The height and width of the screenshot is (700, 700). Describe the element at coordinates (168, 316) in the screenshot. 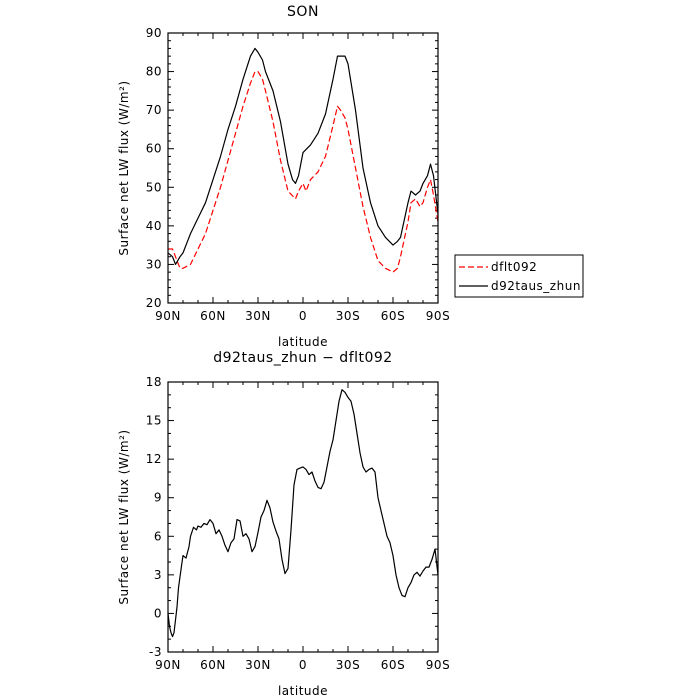

I see `chart-top-xtick-label: 90N` at that location.